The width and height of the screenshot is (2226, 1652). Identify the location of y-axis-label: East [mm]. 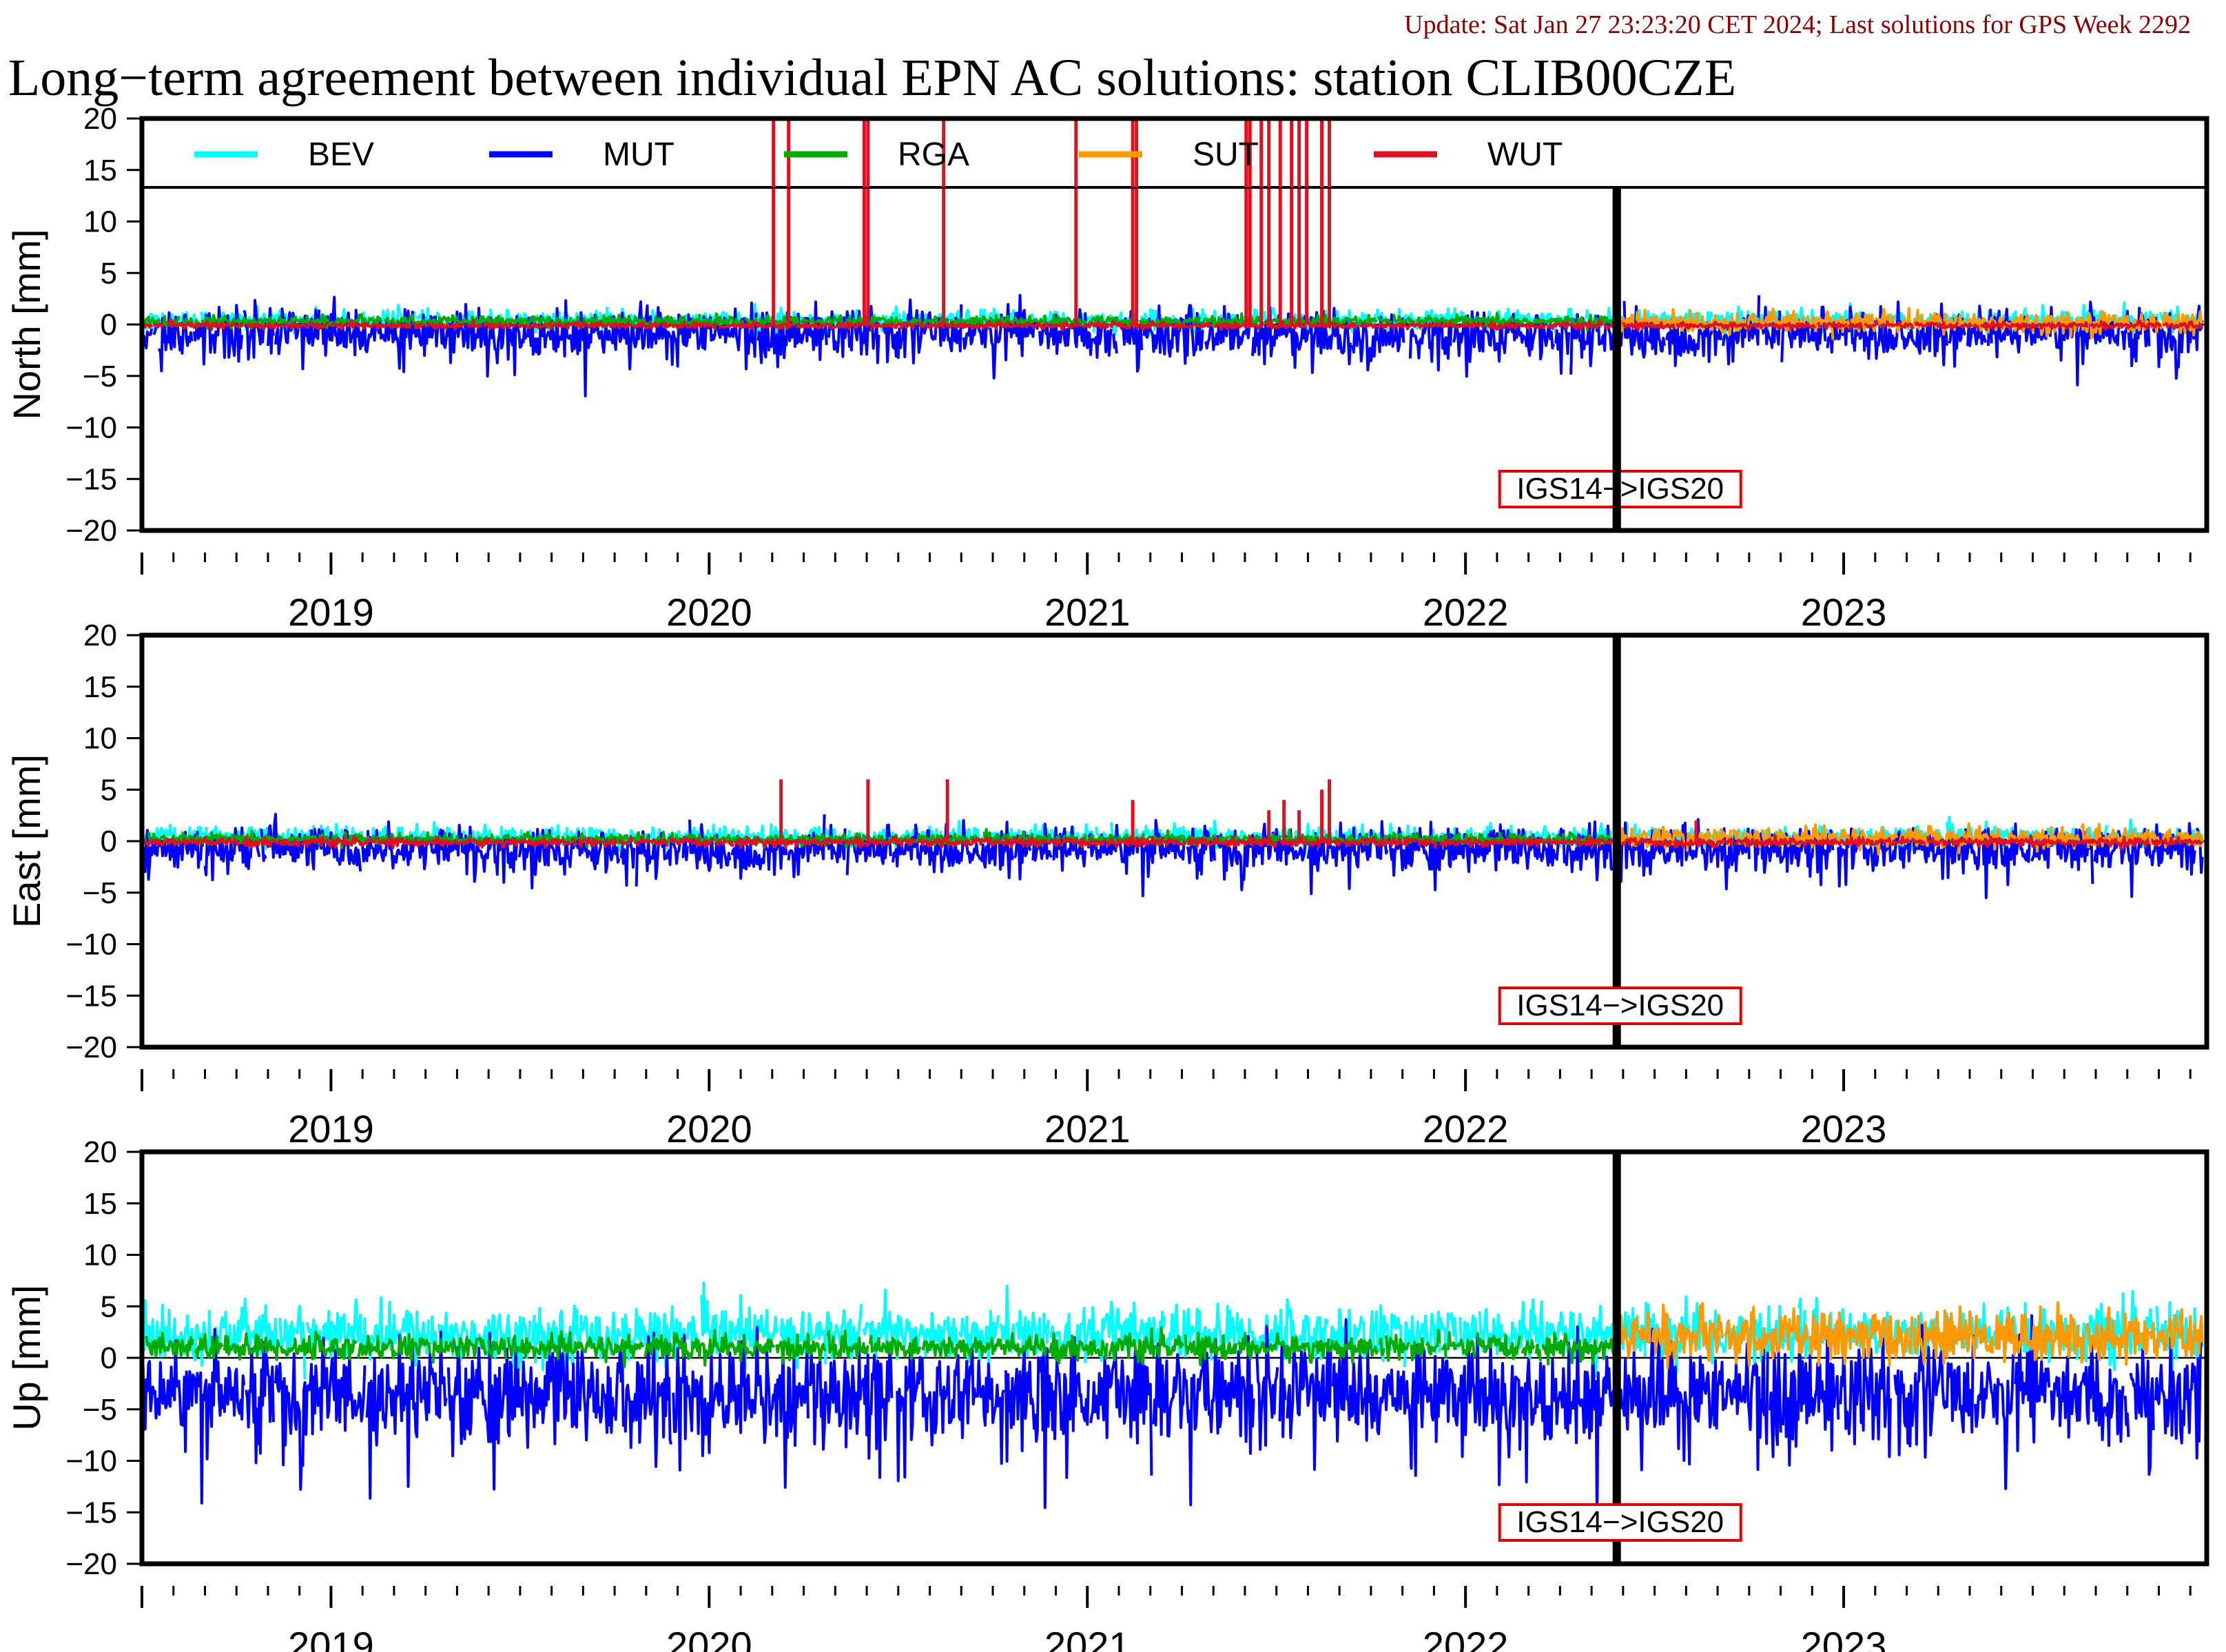
(26, 841).